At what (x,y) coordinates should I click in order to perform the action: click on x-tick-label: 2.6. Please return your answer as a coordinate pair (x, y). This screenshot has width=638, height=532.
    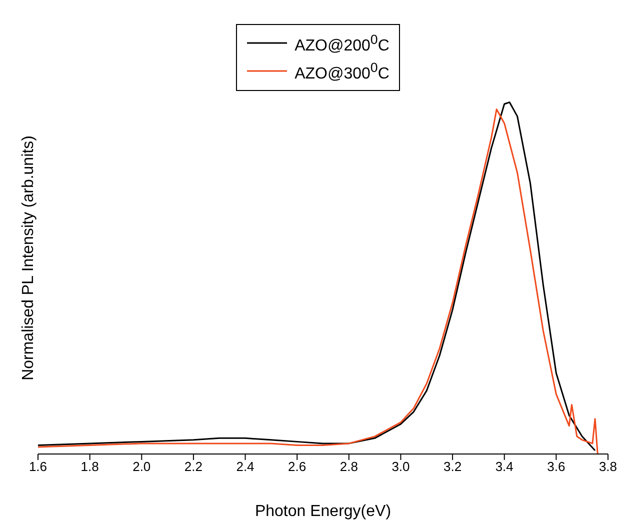
    Looking at the image, I should click on (297, 466).